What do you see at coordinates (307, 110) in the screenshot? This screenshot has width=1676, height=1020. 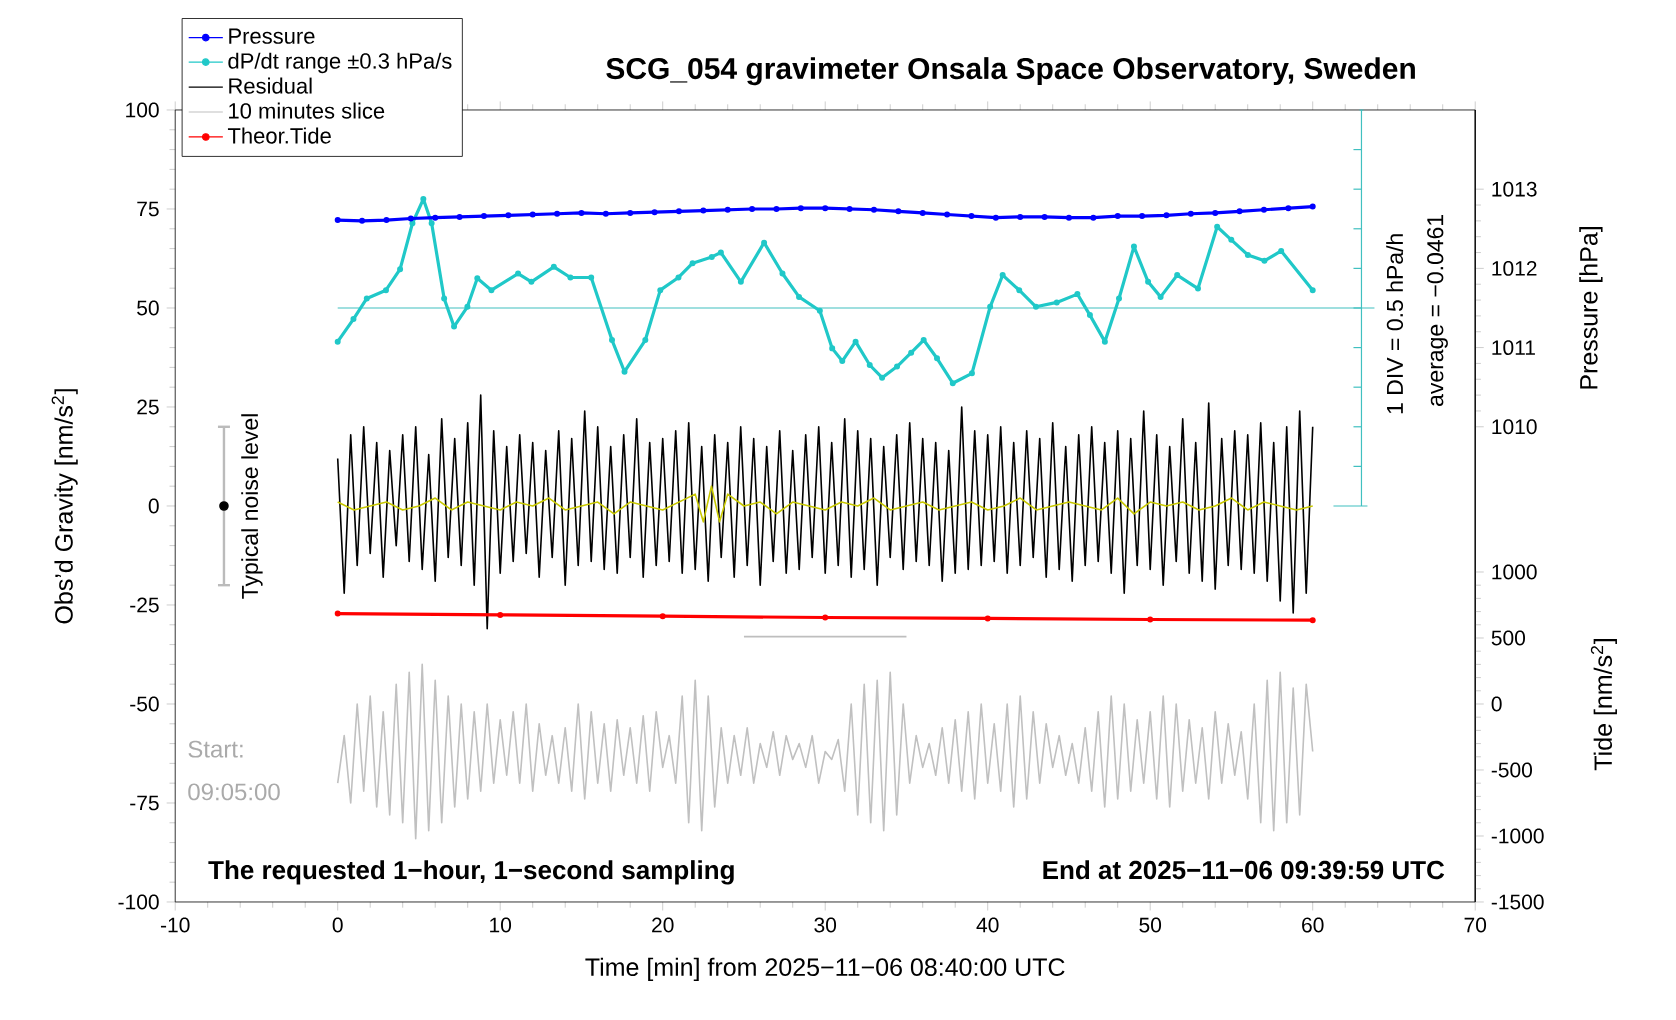 I see `legend-label: 10 minutes slice` at bounding box center [307, 110].